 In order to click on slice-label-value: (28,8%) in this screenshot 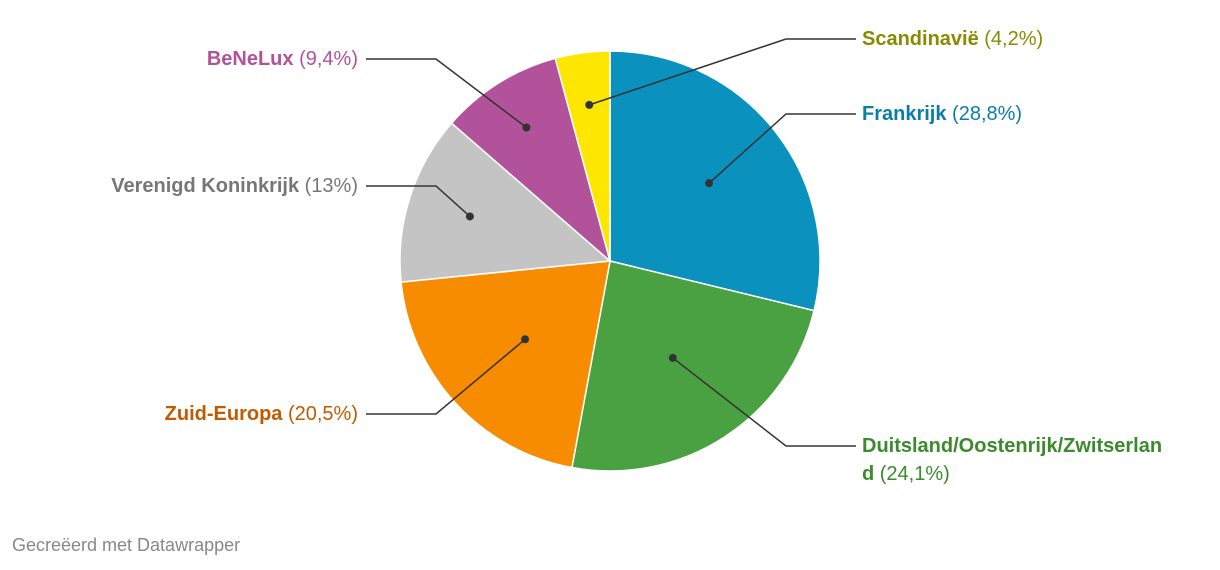, I will do `click(984, 114)`.